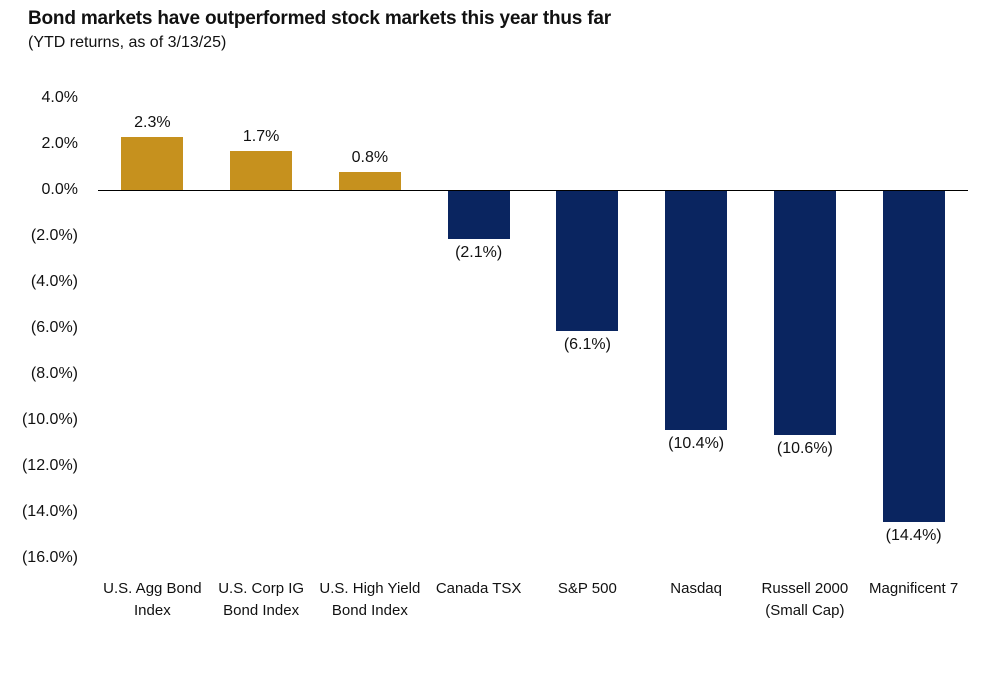 The width and height of the screenshot is (1002, 680). Describe the element at coordinates (914, 588) in the screenshot. I see `category-label: Magnificent 7` at that location.